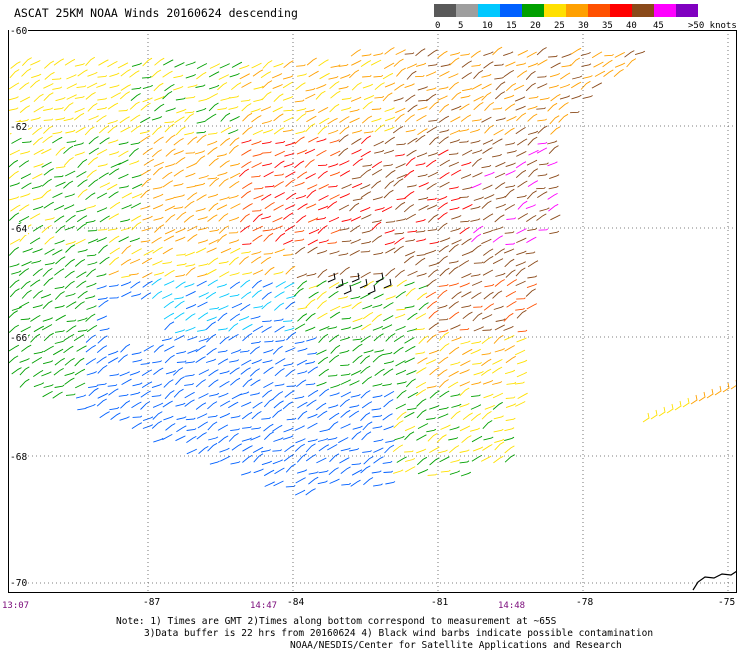 This screenshot has height=651, width=740. I want to click on legend-label: 10, so click(487, 26).